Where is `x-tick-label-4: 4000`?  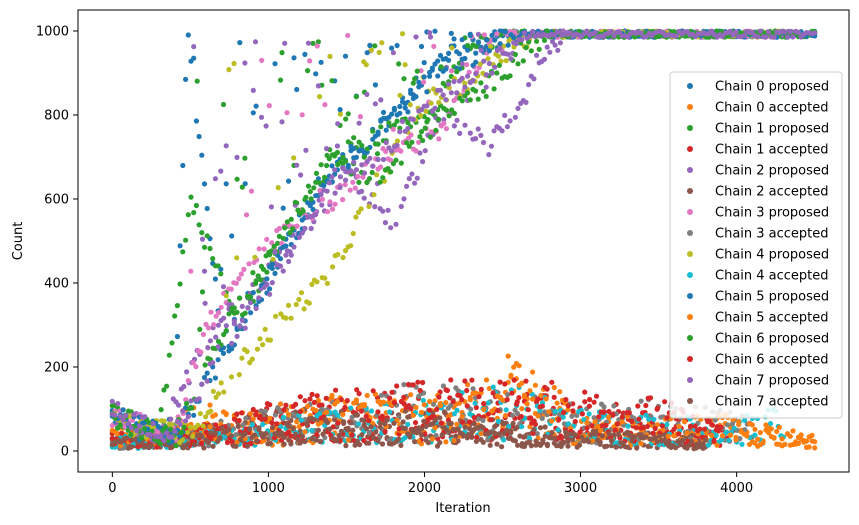 x-tick-label-4: 4000 is located at coordinates (736, 488).